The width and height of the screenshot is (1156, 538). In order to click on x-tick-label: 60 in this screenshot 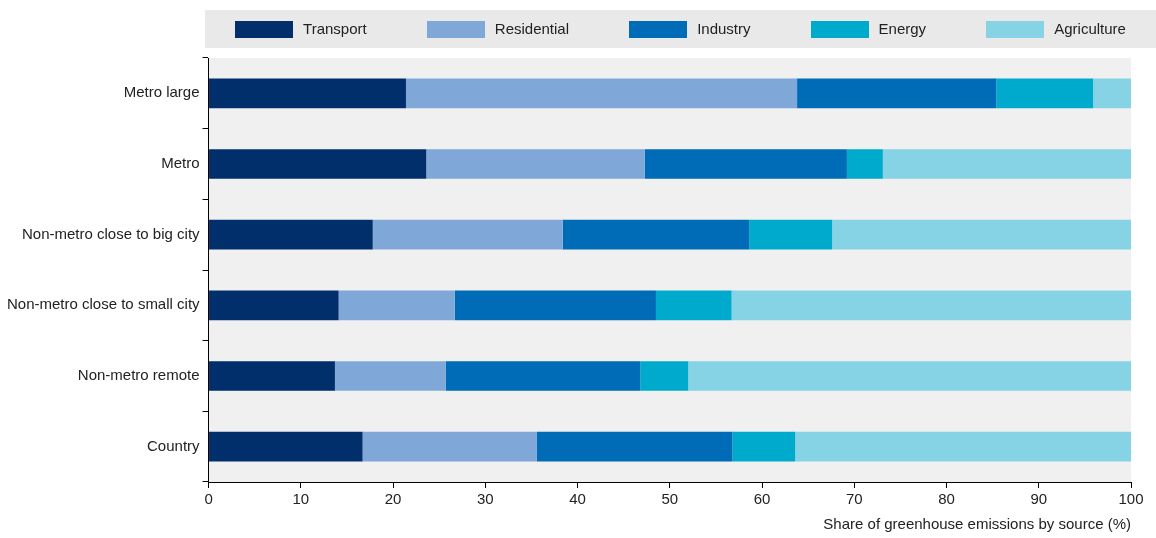, I will do `click(762, 499)`.